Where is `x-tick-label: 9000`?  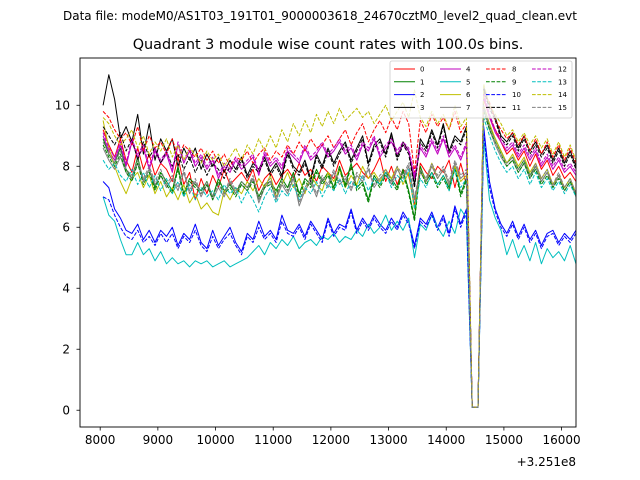 x-tick-label: 9000 is located at coordinates (158, 440).